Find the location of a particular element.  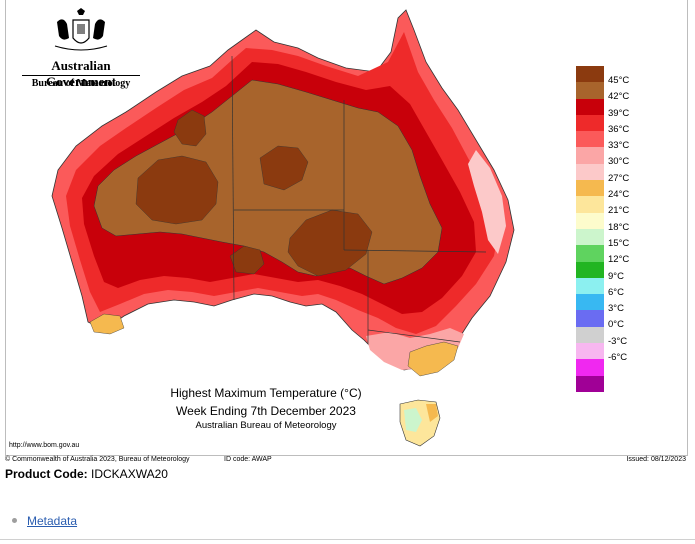

bureau-name: Bureau of Meteorology is located at coordinates (81, 83).